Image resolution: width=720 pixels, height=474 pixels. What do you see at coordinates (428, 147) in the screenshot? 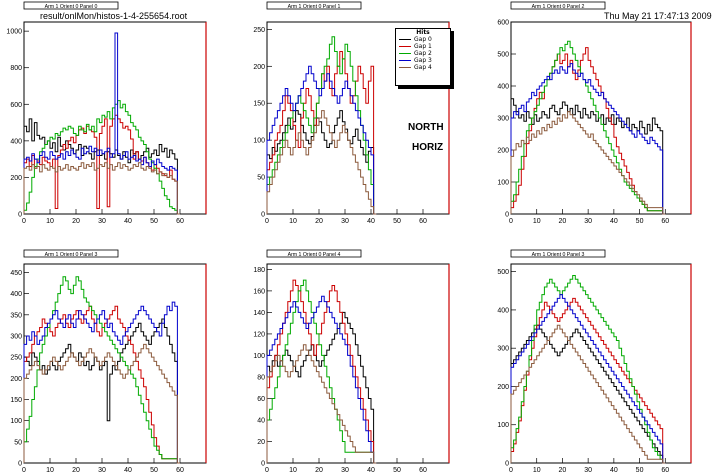
I see `horiz-label: HORIZ` at bounding box center [428, 147].